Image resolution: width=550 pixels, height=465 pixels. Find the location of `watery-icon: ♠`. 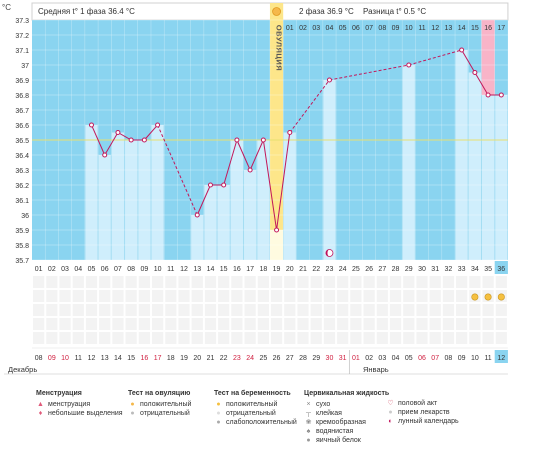

watery-icon: ♠ is located at coordinates (308, 431).